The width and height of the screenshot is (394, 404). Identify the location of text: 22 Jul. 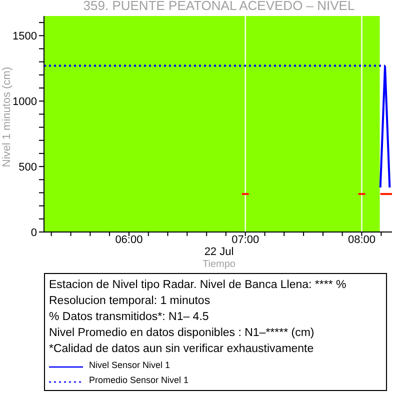
(219, 252).